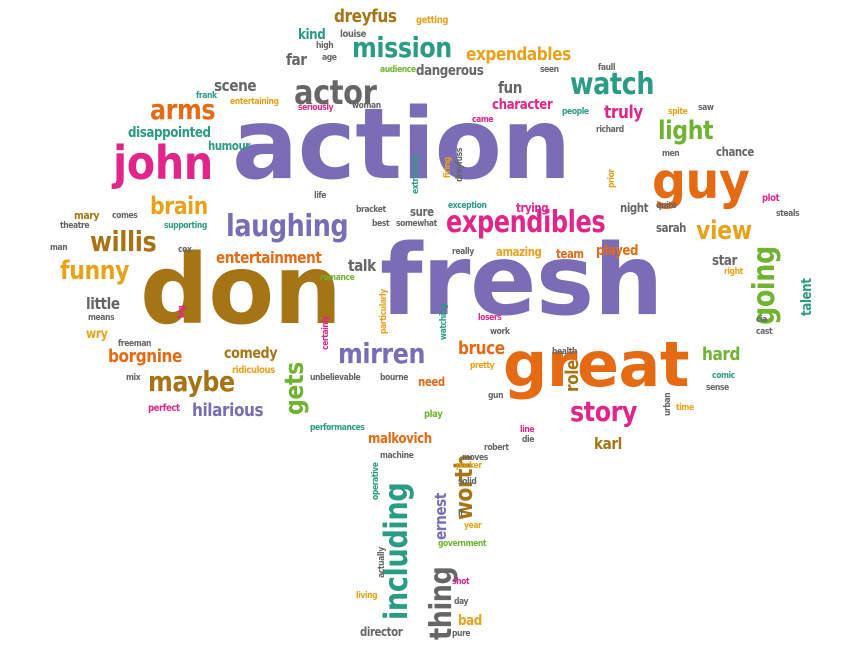 This screenshot has width=864, height=648. Describe the element at coordinates (337, 278) in the screenshot. I see `word-romance: romance` at that location.